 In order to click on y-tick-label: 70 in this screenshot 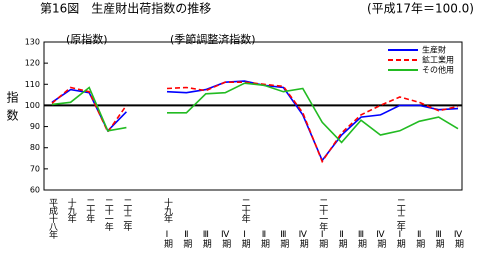, I will do `click(35, 168)`.